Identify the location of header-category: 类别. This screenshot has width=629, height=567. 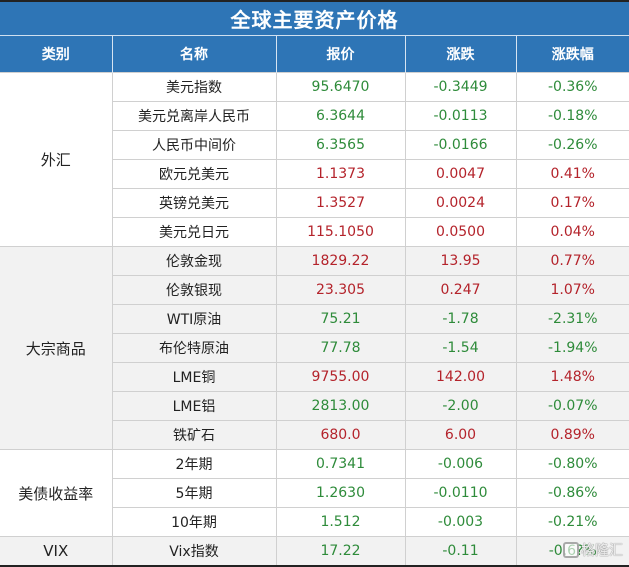
(56, 54).